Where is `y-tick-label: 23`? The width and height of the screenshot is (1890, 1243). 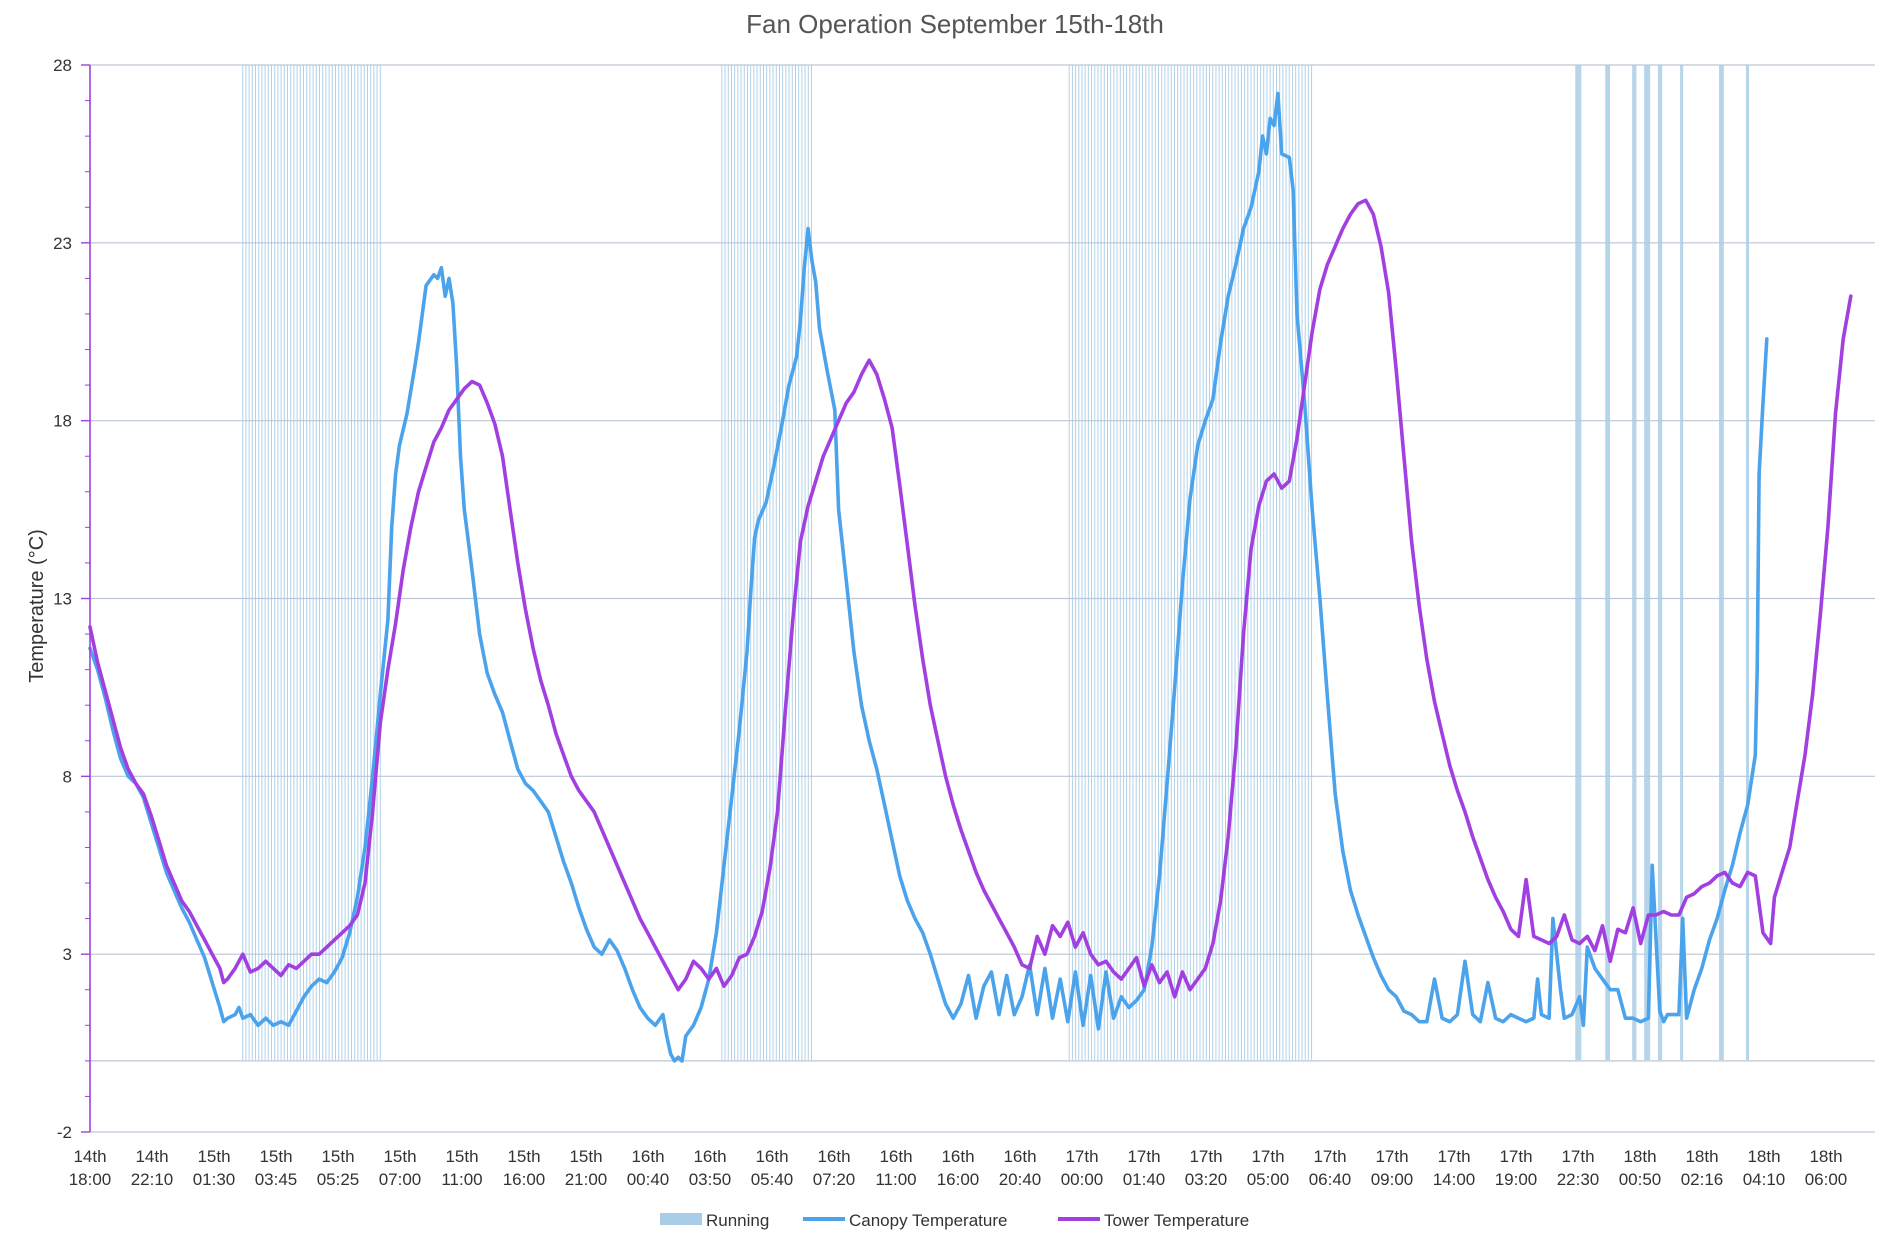
y-tick-label: 23 is located at coordinates (62, 243).